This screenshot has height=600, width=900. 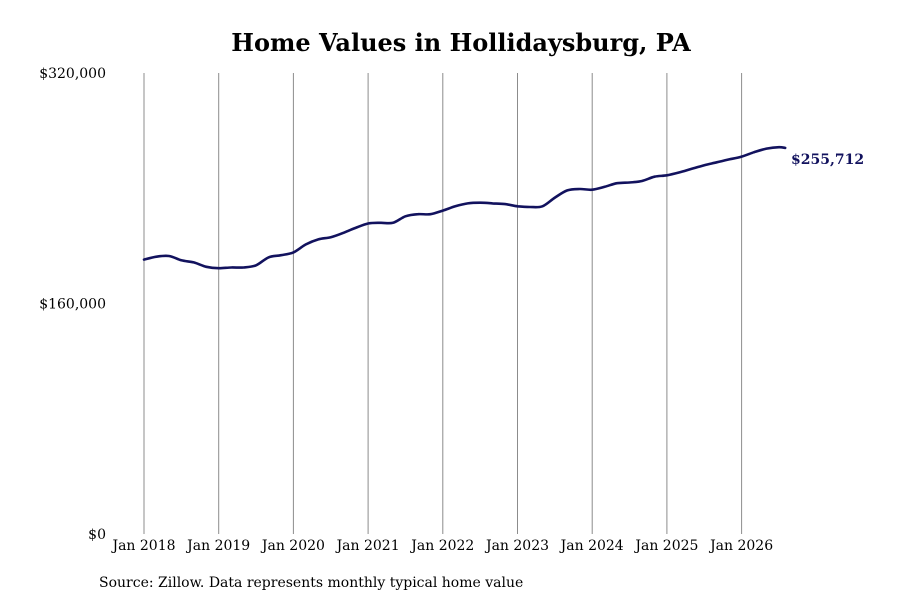 What do you see at coordinates (97, 535) in the screenshot?
I see `y-tick-label: $0` at bounding box center [97, 535].